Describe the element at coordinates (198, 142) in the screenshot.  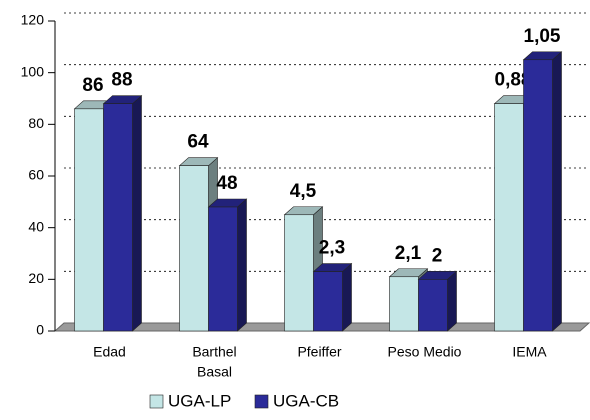
I see `data-label: 64` at that location.